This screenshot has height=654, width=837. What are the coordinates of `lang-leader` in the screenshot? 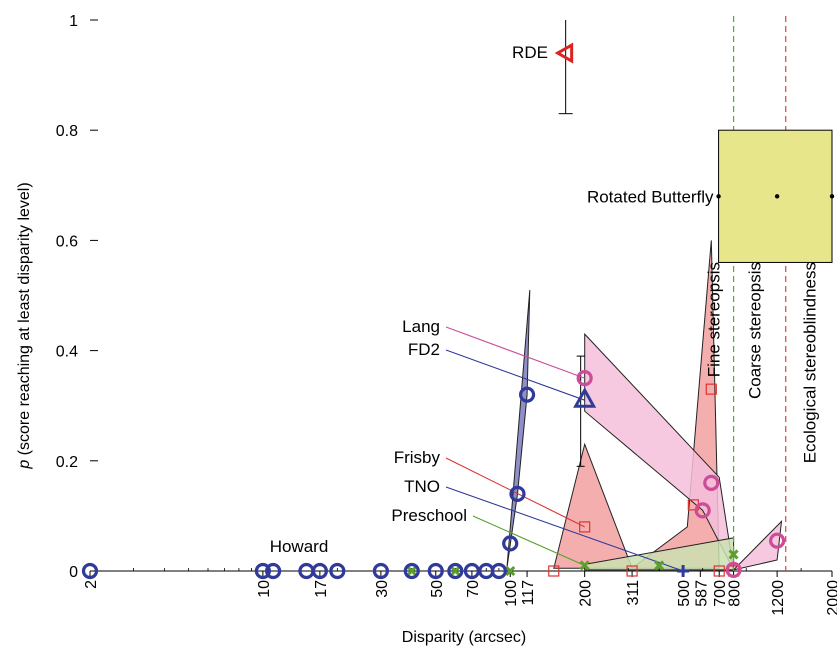 It's located at (515, 352).